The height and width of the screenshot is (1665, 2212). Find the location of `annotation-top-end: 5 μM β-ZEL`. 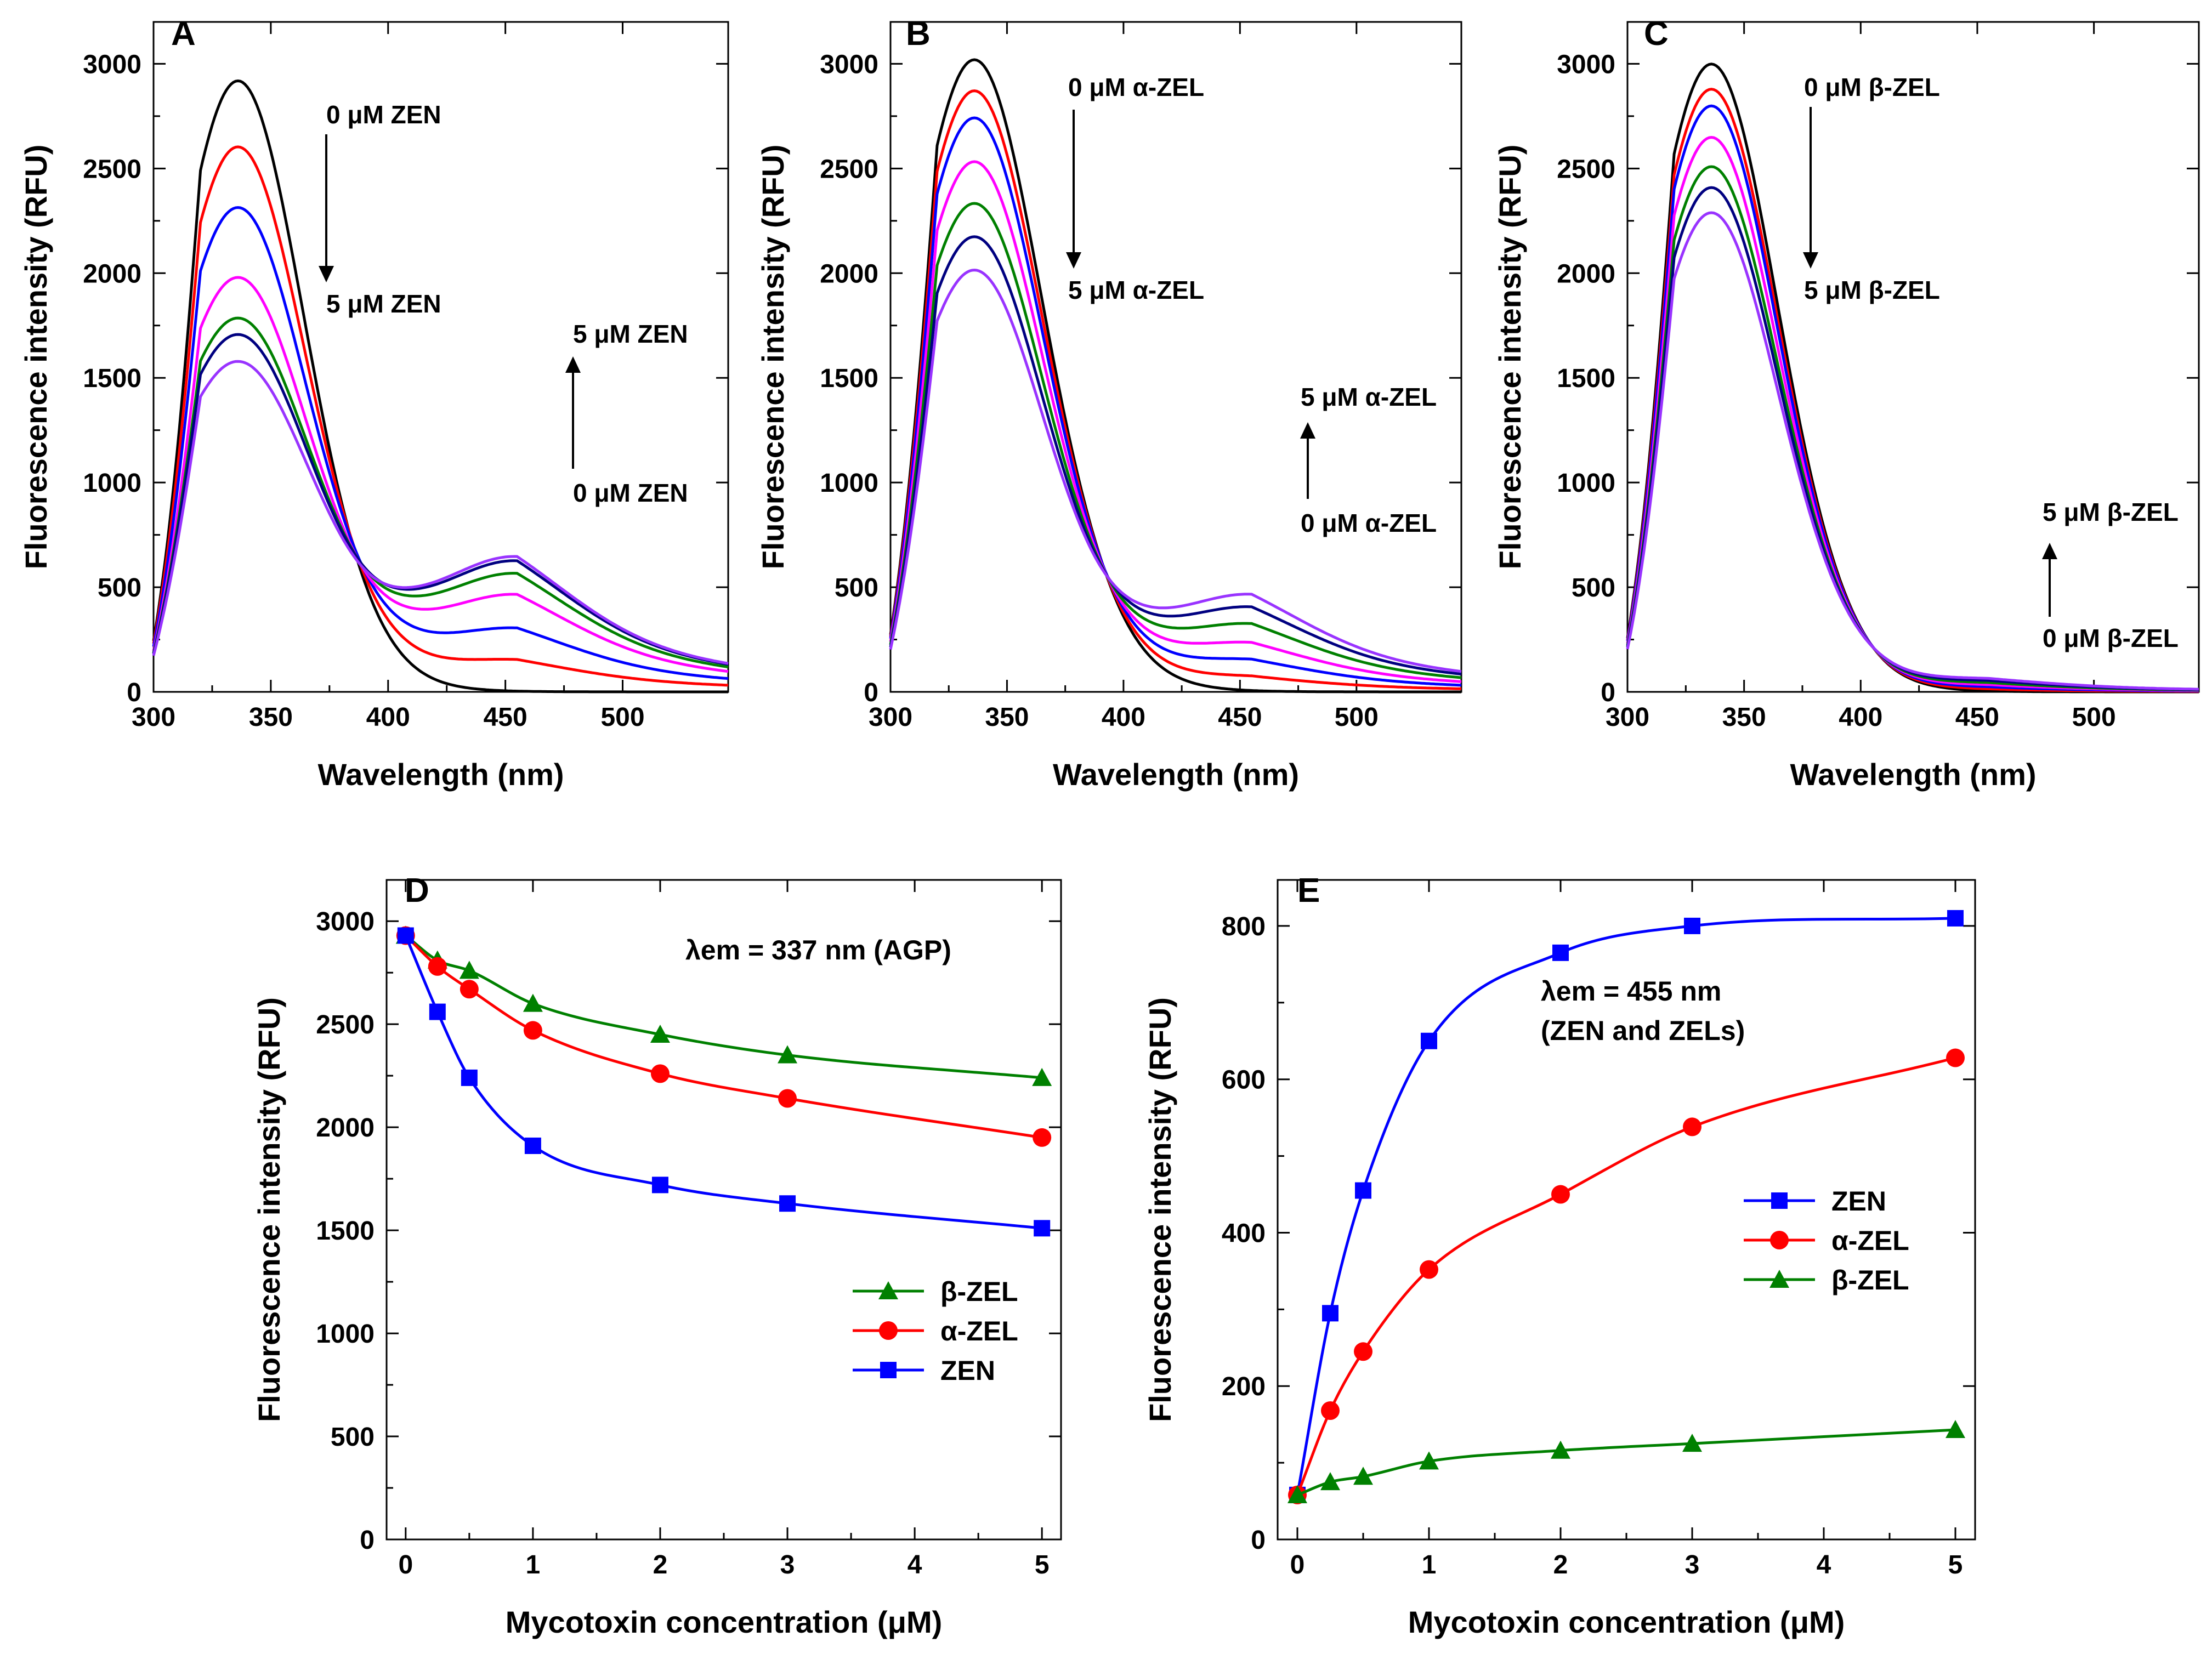

annotation-top-end: 5 μM β-ZEL is located at coordinates (1872, 290).